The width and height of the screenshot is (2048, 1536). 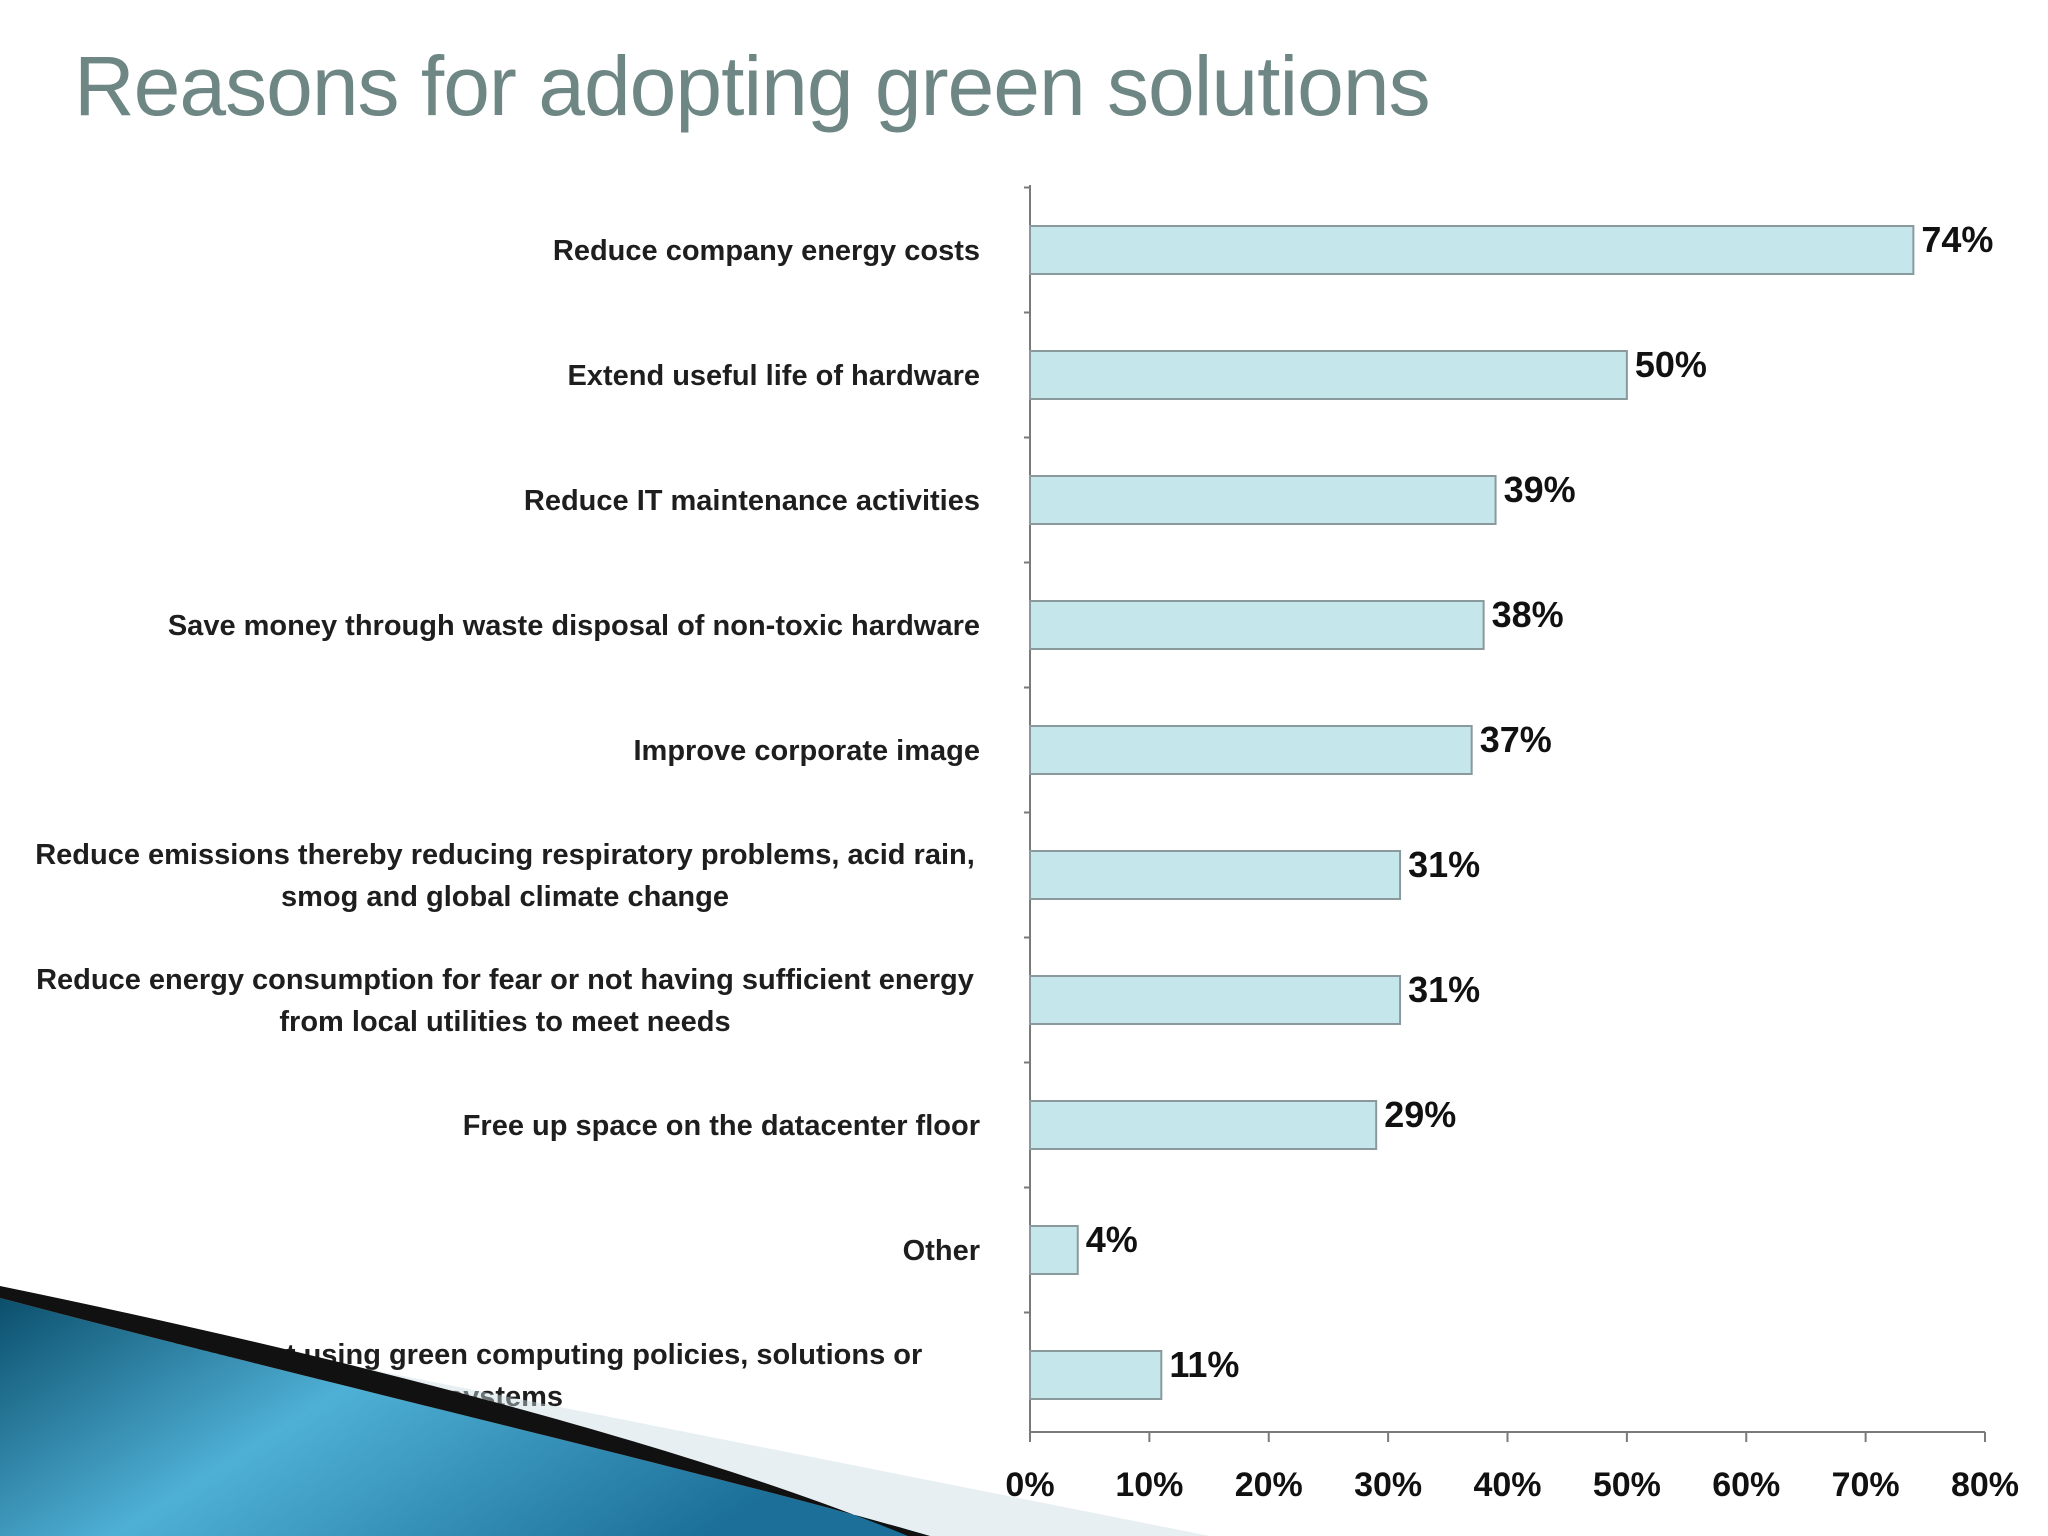 I want to click on bar-value-label: 11%, so click(x=1204, y=1364).